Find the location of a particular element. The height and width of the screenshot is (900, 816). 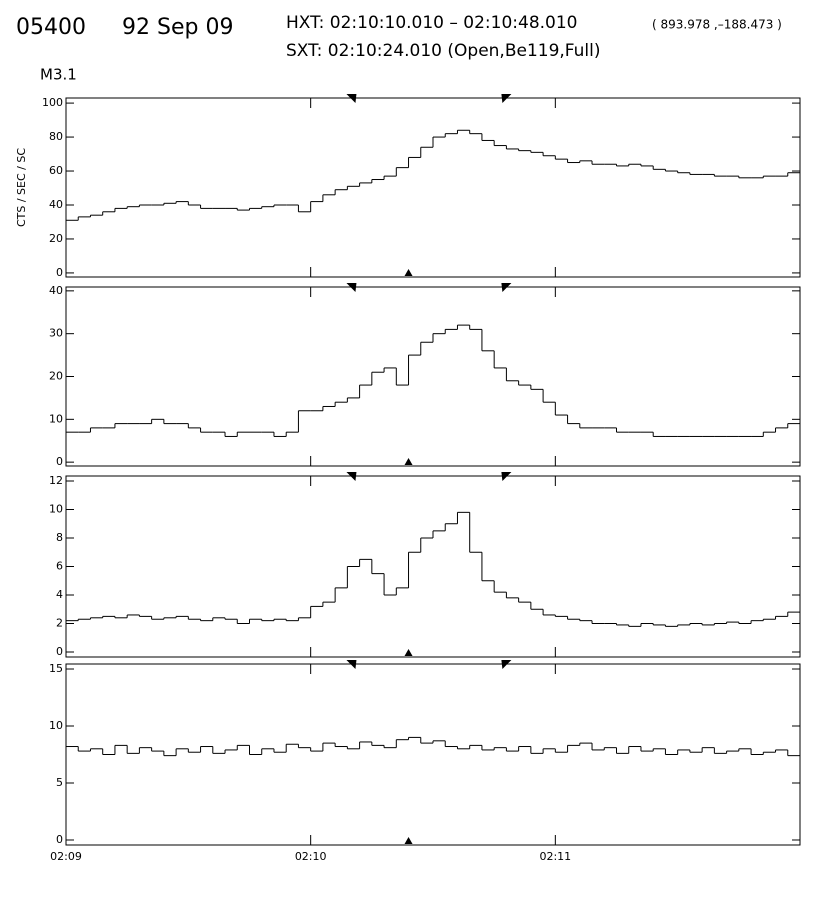

sxt-time: SXT: 02:10:24.010 (Open,Be119,Full) is located at coordinates (443, 51).